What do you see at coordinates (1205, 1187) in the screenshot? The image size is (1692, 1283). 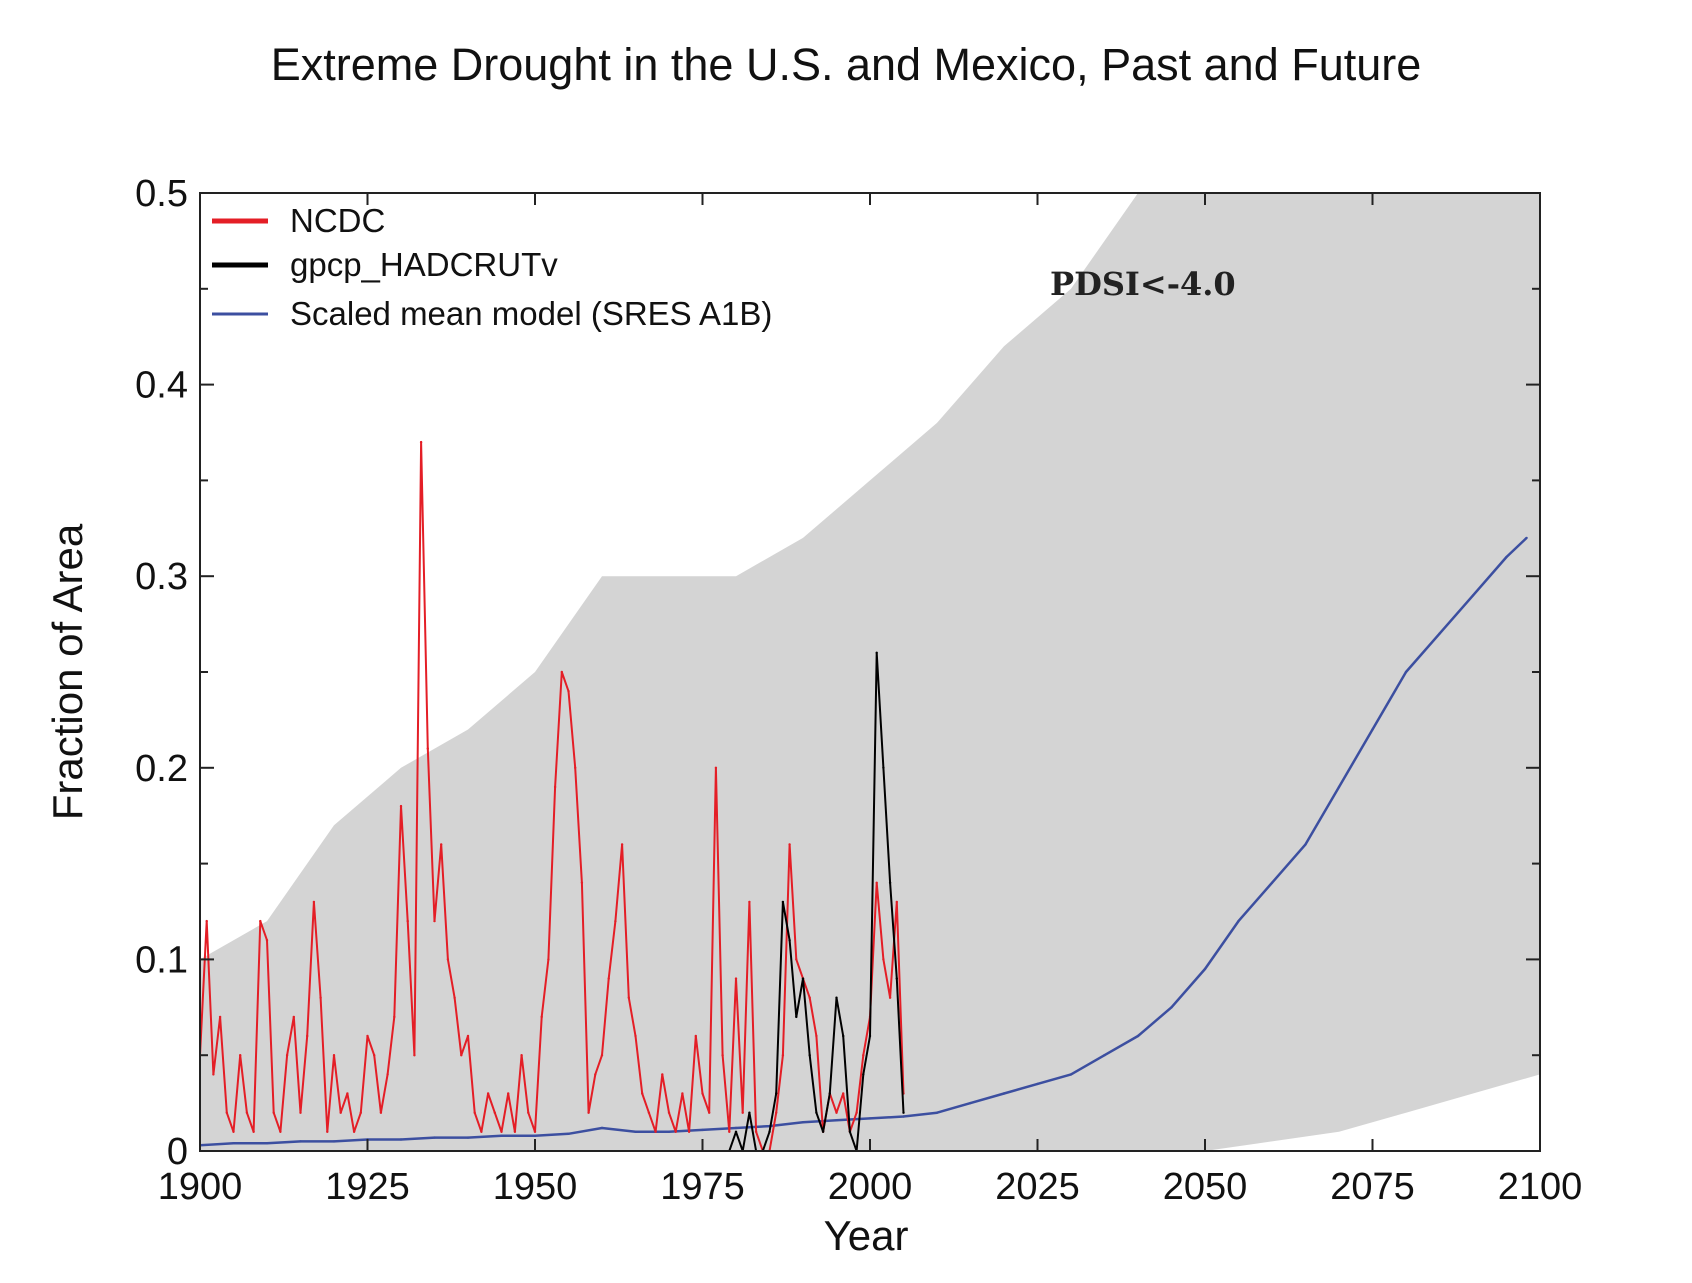 I see `x-tick-label: 2050` at bounding box center [1205, 1187].